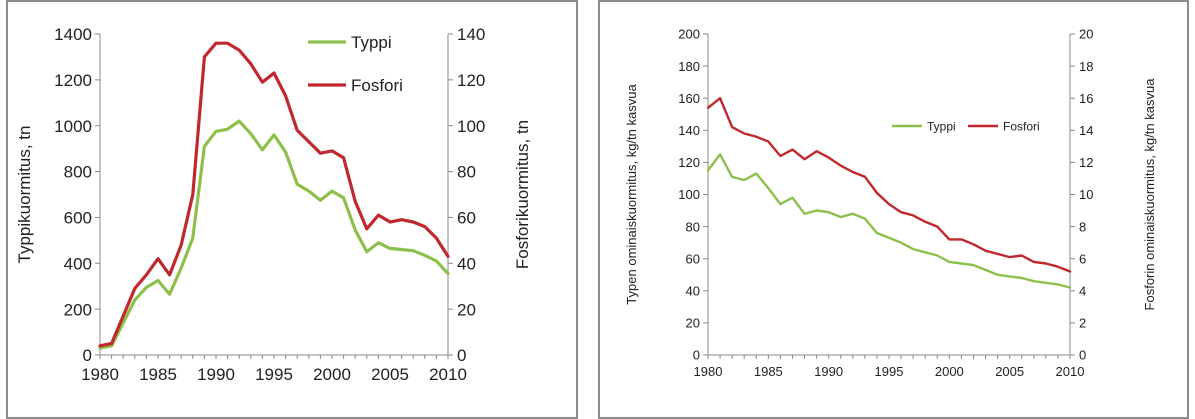 Image resolution: width=1195 pixels, height=419 pixels. I want to click on y-right-tick-label: 16, so click(1086, 98).